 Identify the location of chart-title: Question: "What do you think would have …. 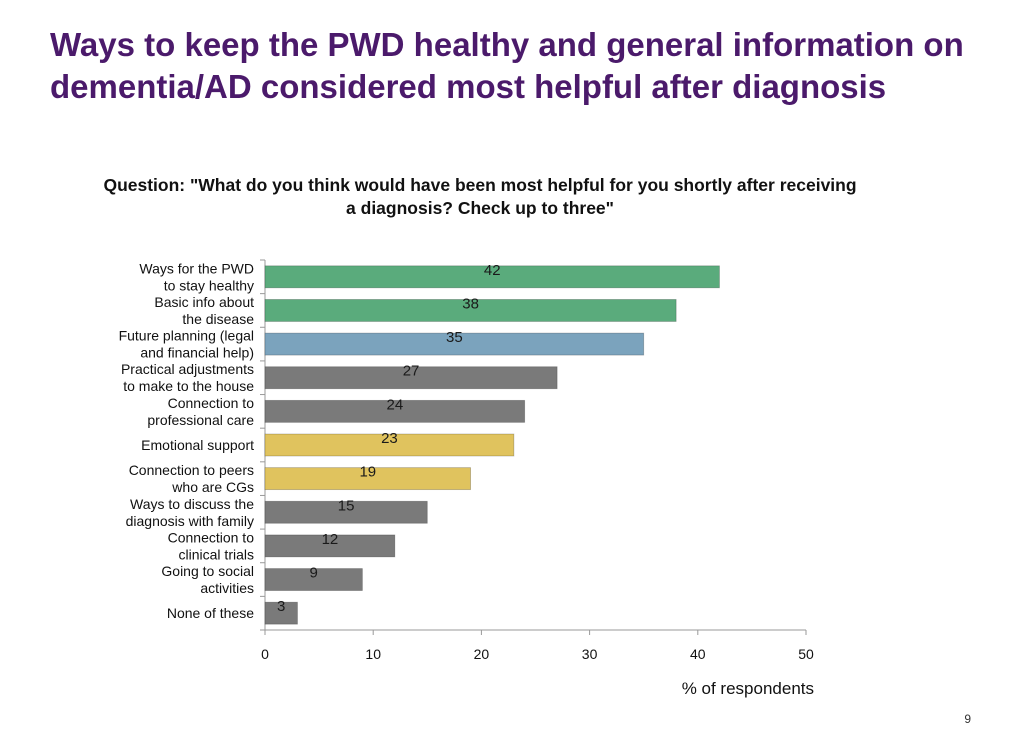
(480, 196).